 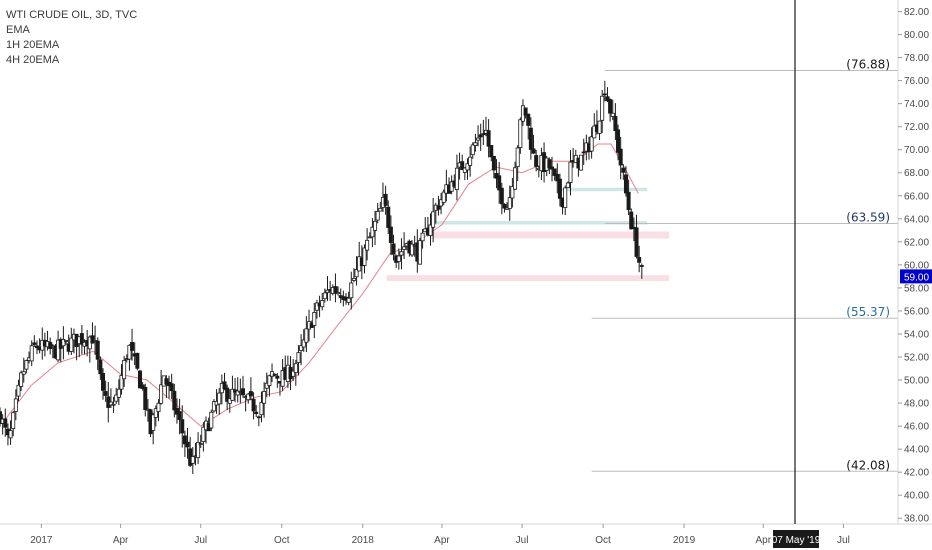 What do you see at coordinates (916, 277) in the screenshot?
I see `last-price-label: 59.00` at bounding box center [916, 277].